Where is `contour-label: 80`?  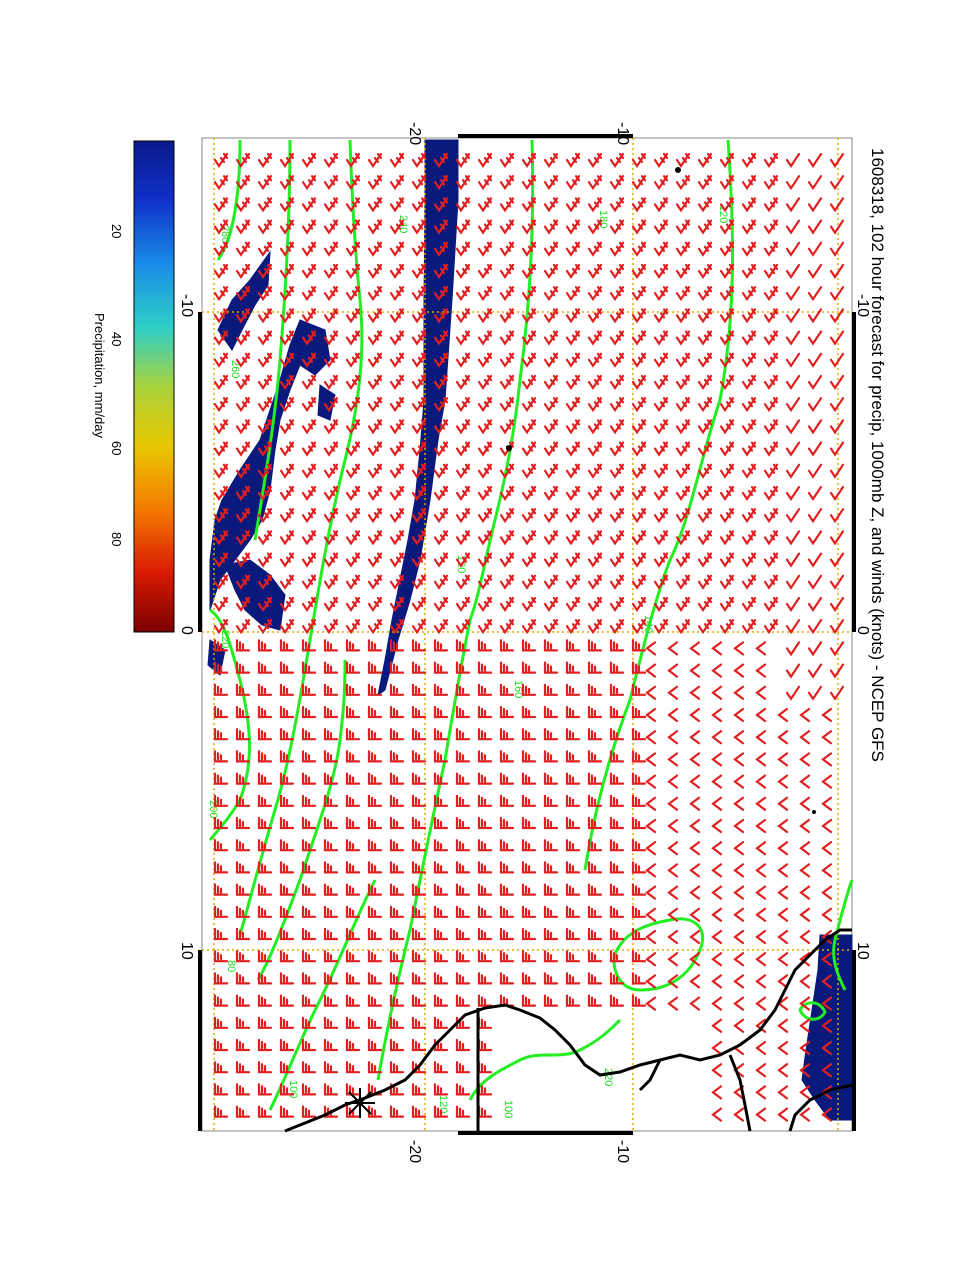
contour-label: 80 is located at coordinates (231, 966).